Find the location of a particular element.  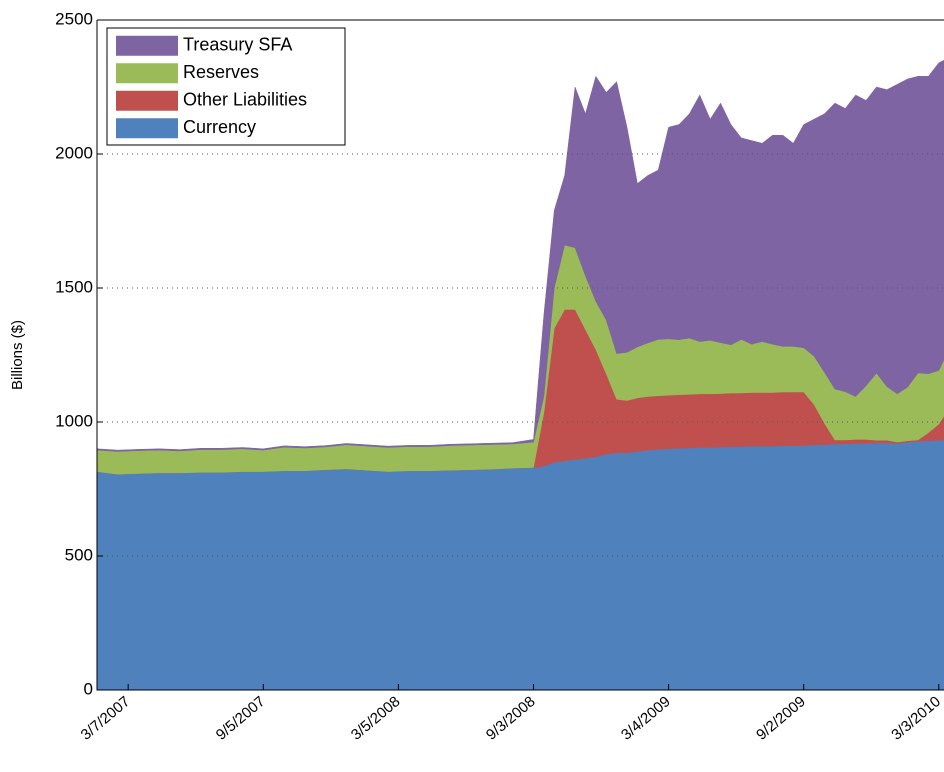

y-axis-label: Billions ($) is located at coordinates (17, 355).